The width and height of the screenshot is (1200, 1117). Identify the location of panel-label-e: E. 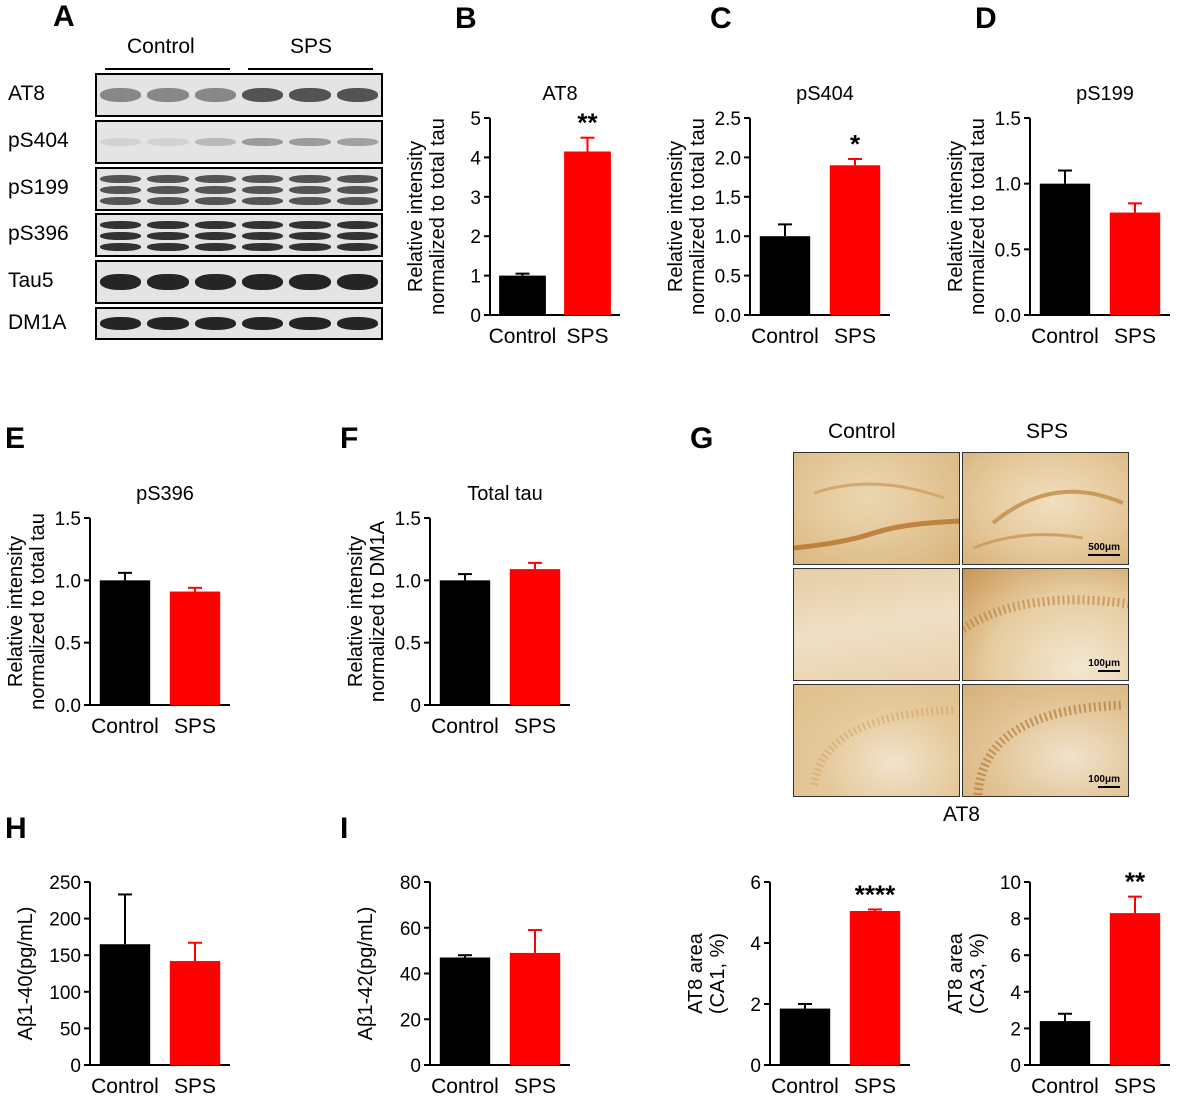
(15, 438).